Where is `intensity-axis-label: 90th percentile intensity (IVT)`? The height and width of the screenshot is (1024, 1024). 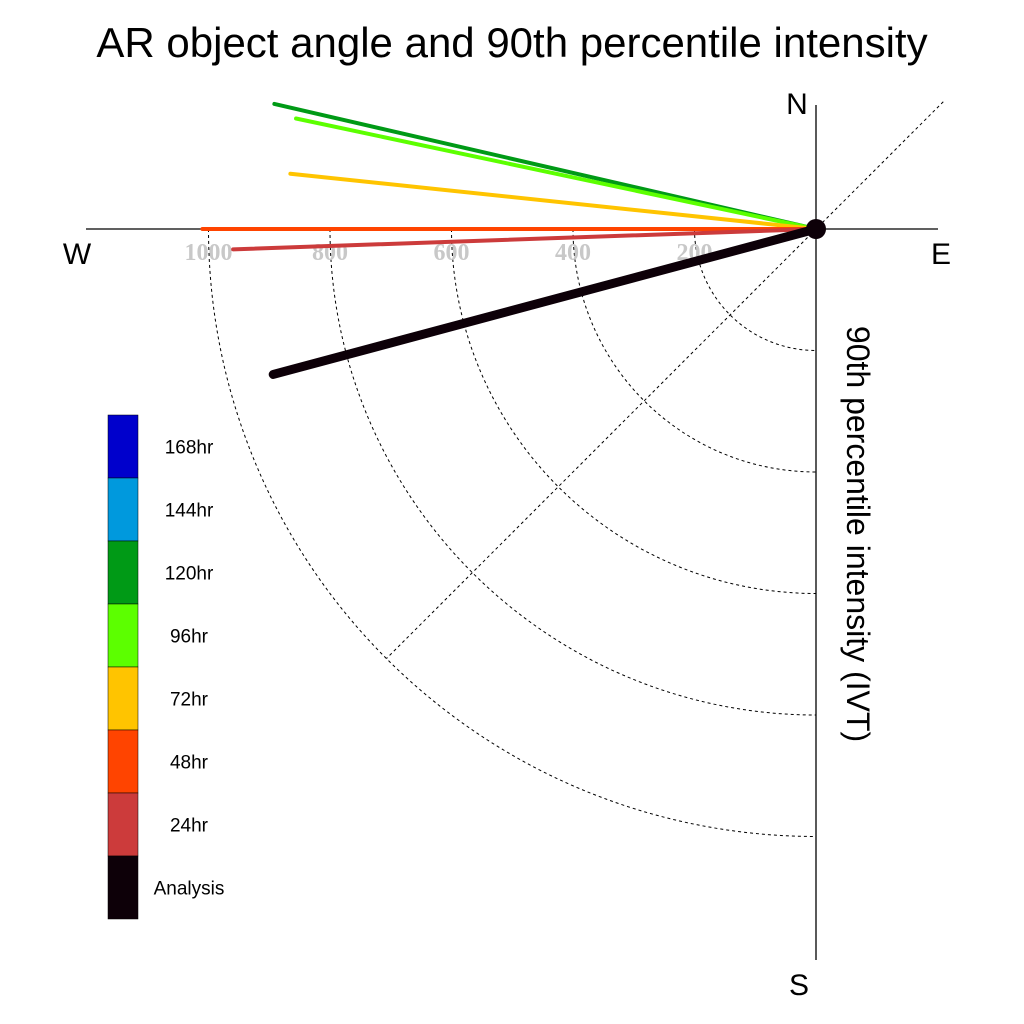 intensity-axis-label: 90th percentile intensity (IVT) is located at coordinates (858, 534).